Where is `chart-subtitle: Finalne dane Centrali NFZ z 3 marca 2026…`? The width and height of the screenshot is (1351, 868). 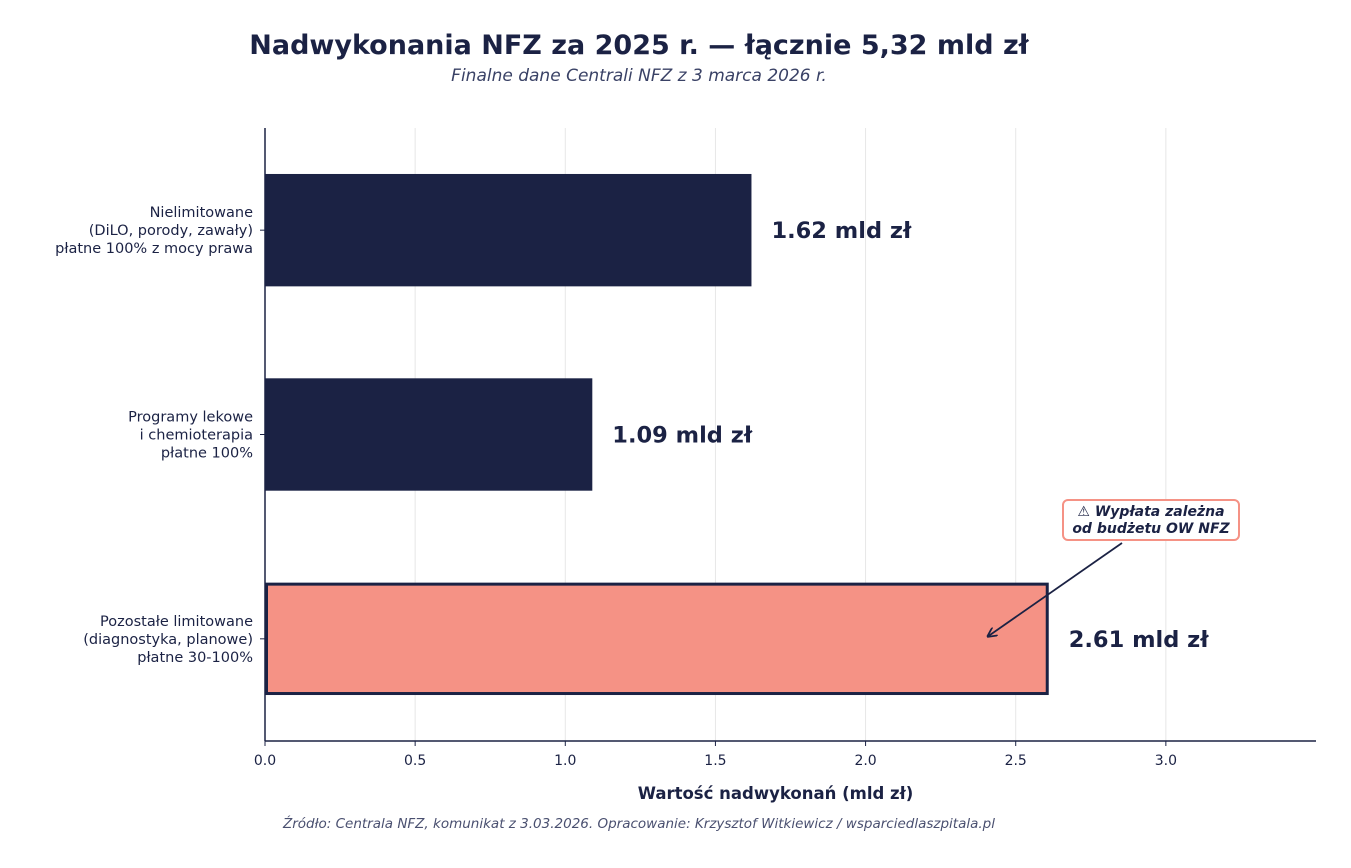
chart-subtitle: Finalne dane Centrali NFZ z 3 marca 2026… is located at coordinates (639, 76).